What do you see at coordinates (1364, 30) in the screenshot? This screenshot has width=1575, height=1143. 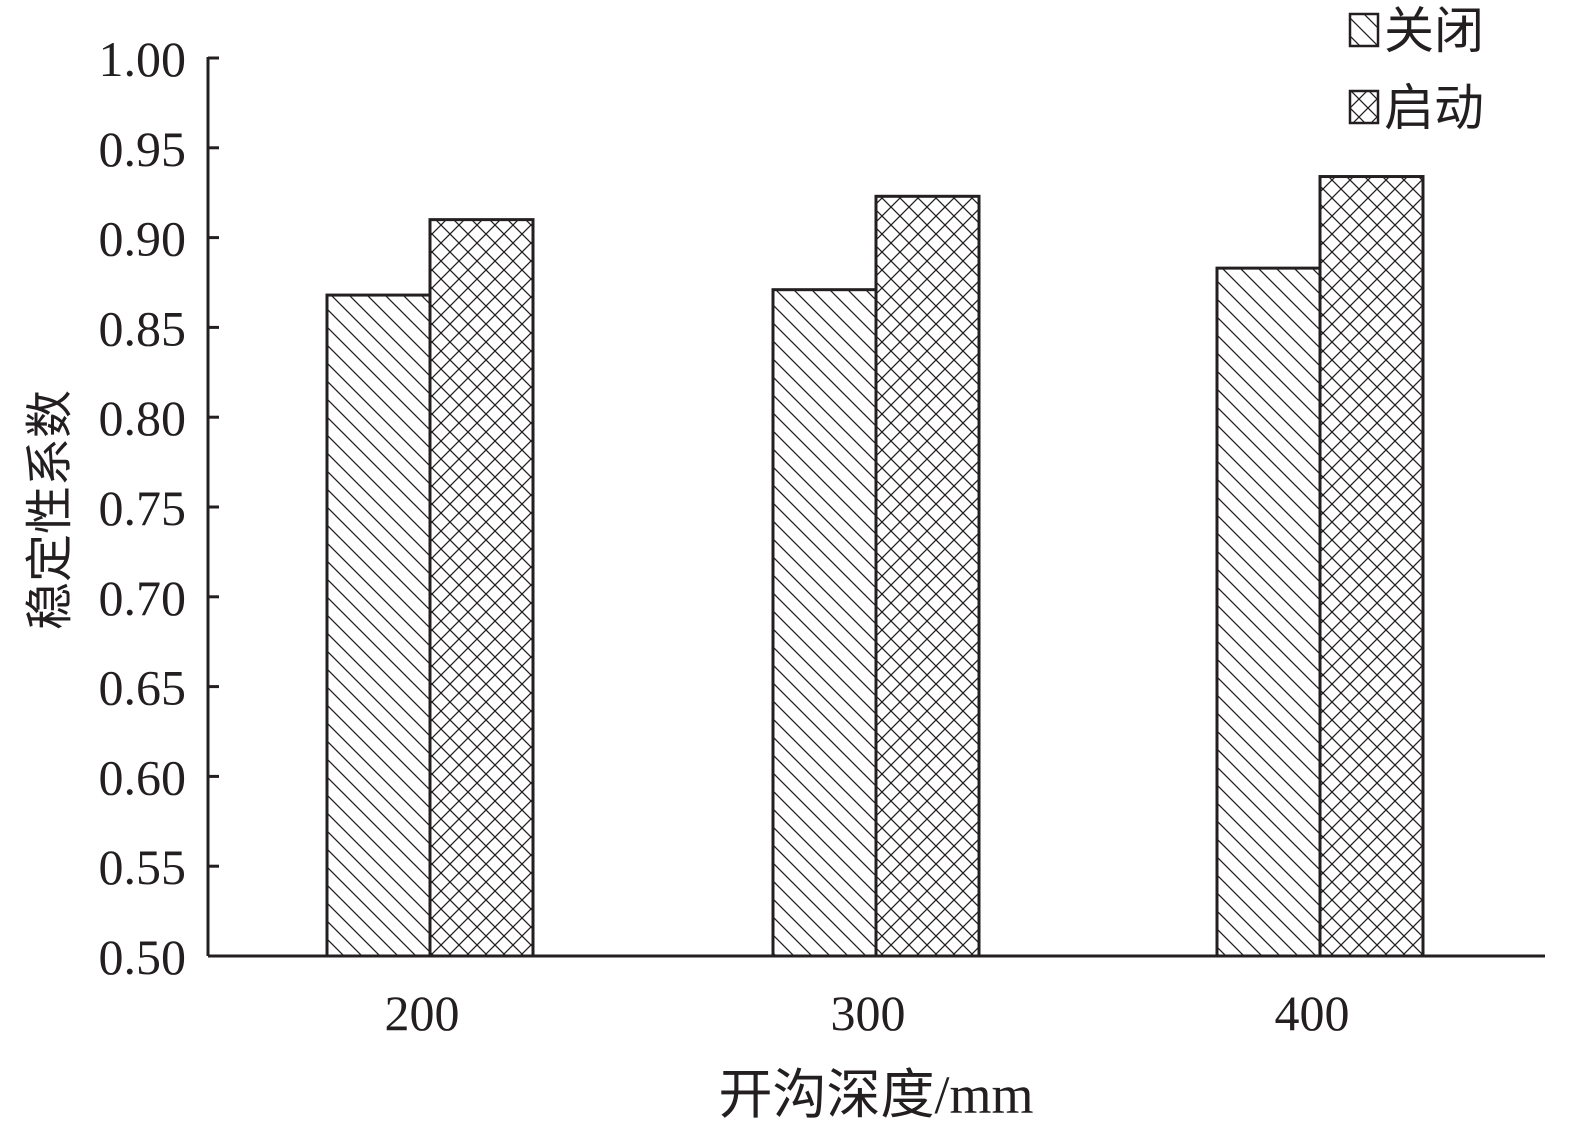 I see `legend-swatch-off` at bounding box center [1364, 30].